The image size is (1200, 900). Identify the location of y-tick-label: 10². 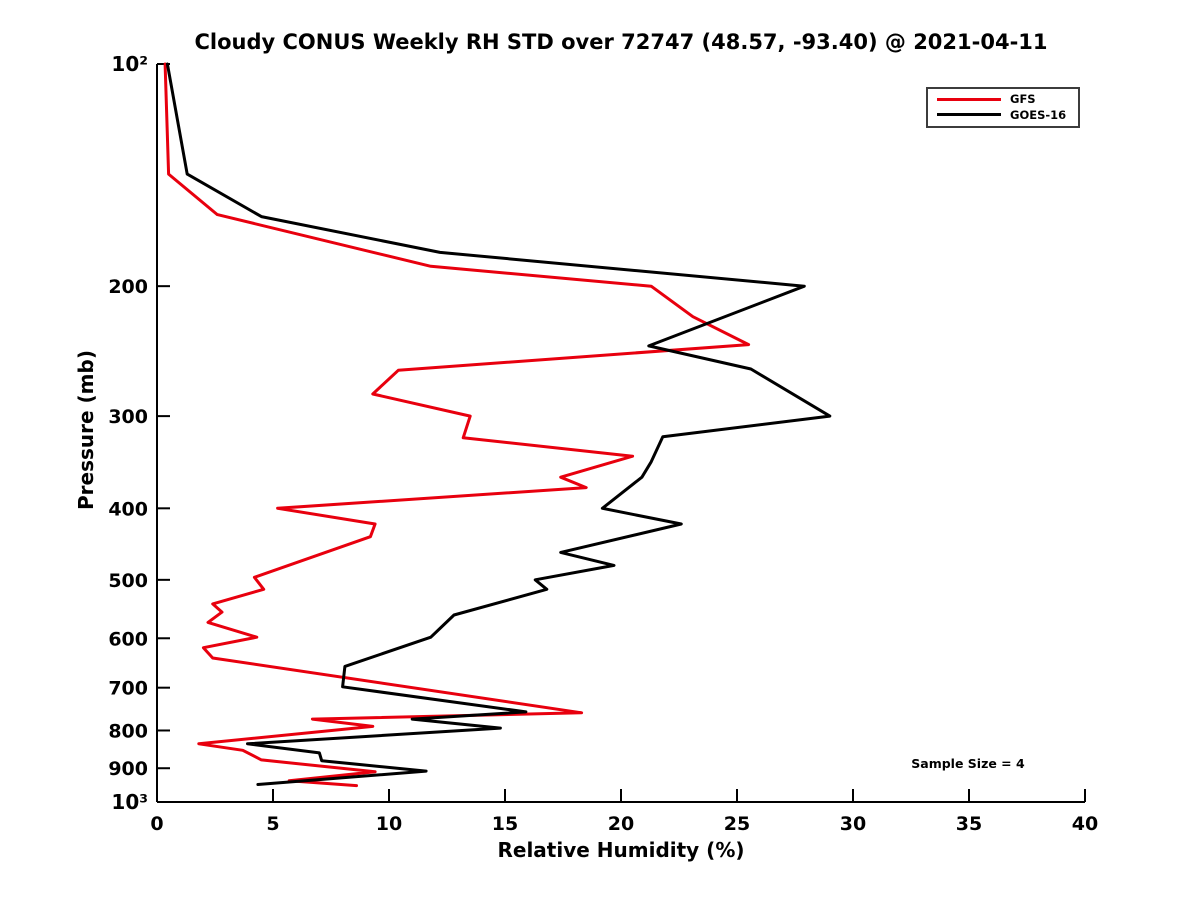
(129, 64).